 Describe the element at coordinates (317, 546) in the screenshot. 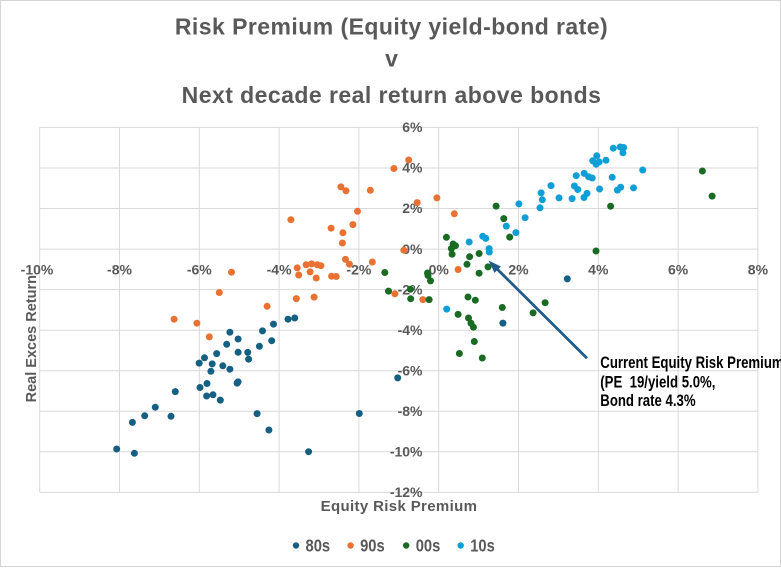

I see `svg-text: 80s` at that location.